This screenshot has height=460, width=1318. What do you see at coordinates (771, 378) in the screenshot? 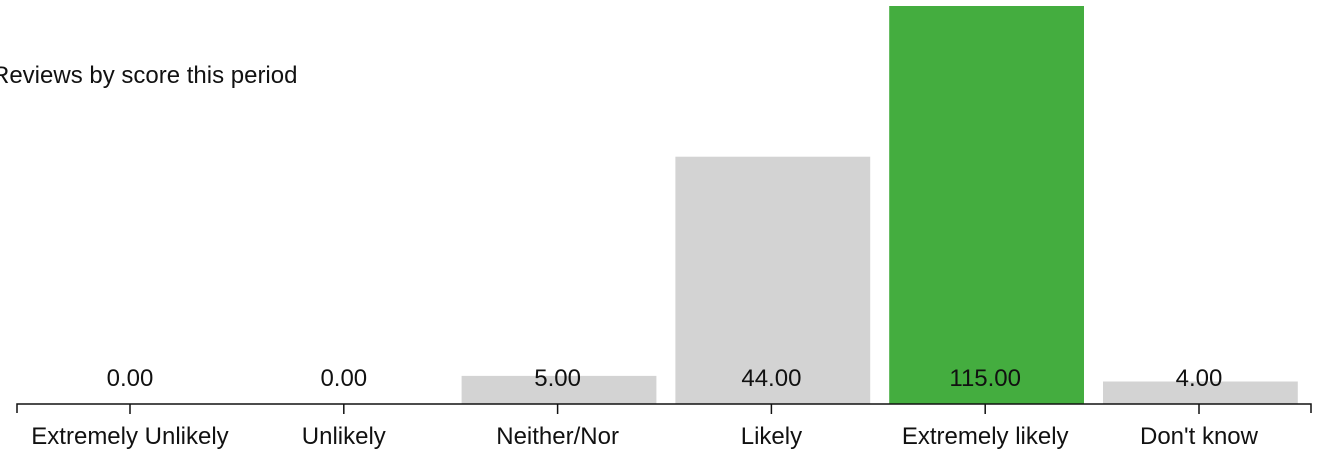
I see `value-label-likely: 44.00` at bounding box center [771, 378].